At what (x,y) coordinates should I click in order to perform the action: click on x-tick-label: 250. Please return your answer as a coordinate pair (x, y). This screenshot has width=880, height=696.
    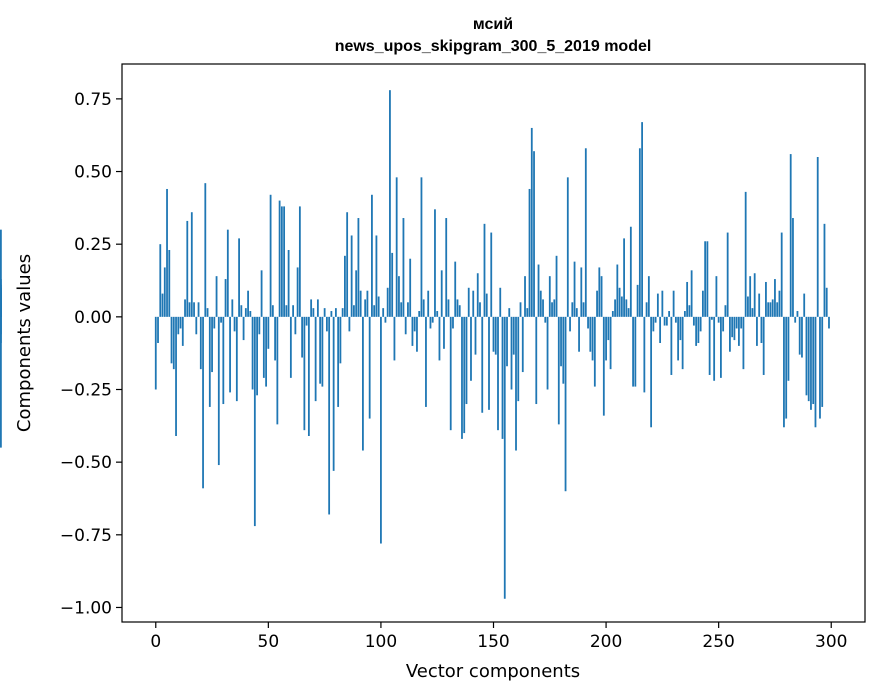
    Looking at the image, I should click on (718, 642).